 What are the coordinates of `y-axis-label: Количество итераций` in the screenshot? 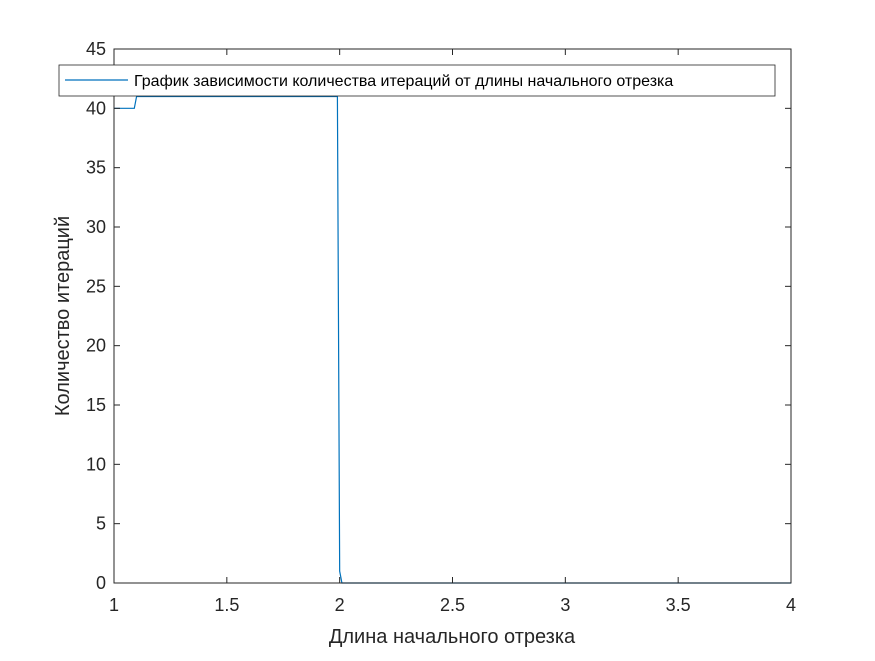 It's located at (63, 316).